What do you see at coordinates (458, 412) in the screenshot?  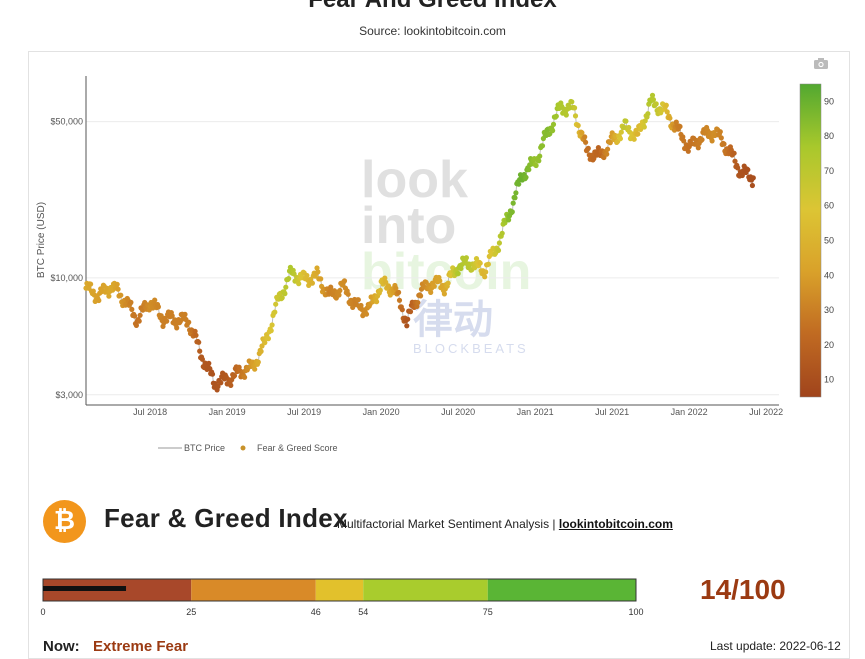 I see `x-tick-label: Jul 2020` at bounding box center [458, 412].